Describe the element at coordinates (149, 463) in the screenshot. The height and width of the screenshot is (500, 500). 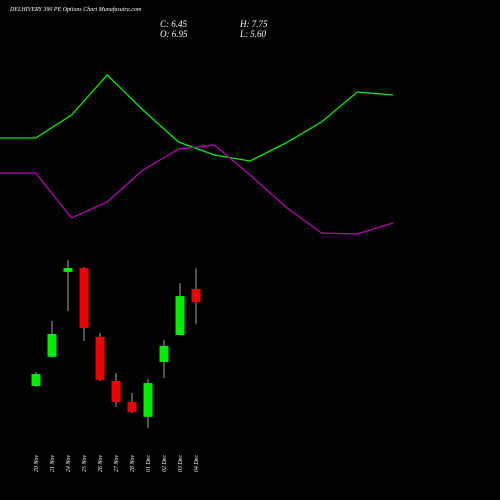
I see `x-tick-label: 01 Dec` at that location.